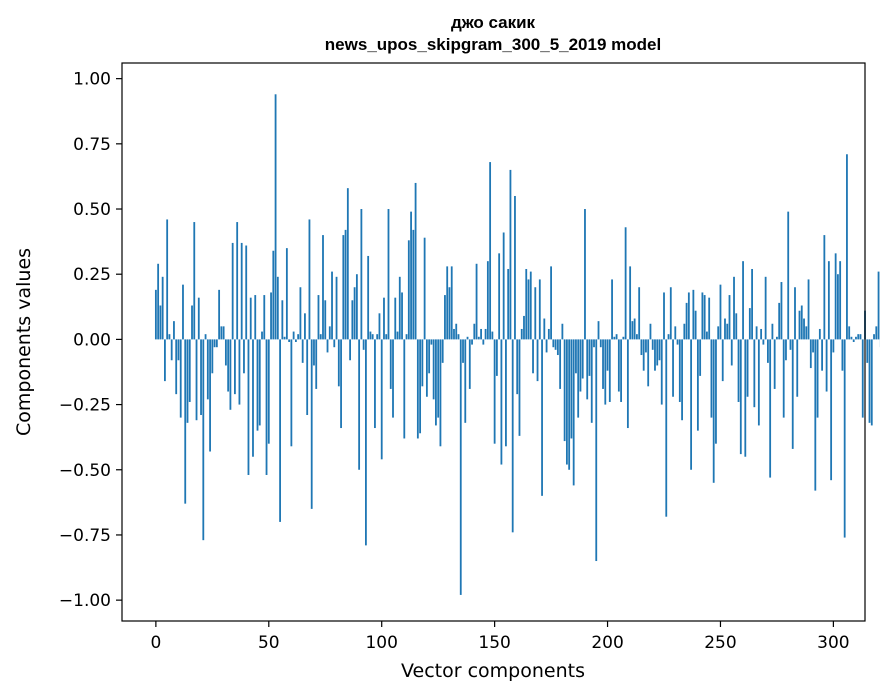 This screenshot has height=696, width=880. What do you see at coordinates (92, 275) in the screenshot?
I see `y-tick-label: 0.25` at bounding box center [92, 275].